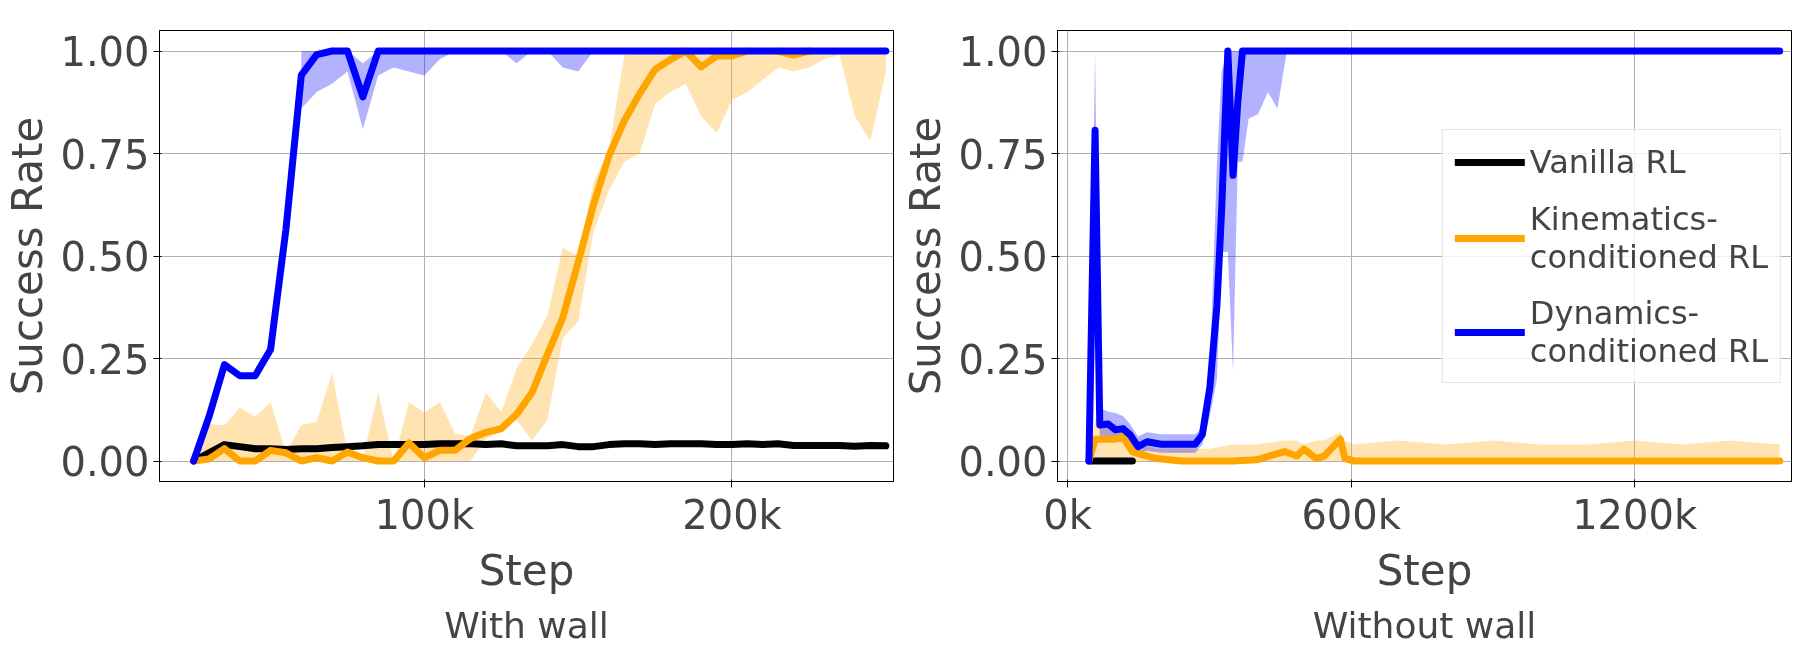  I want to click on x-tick-label: 200k, so click(732, 514).